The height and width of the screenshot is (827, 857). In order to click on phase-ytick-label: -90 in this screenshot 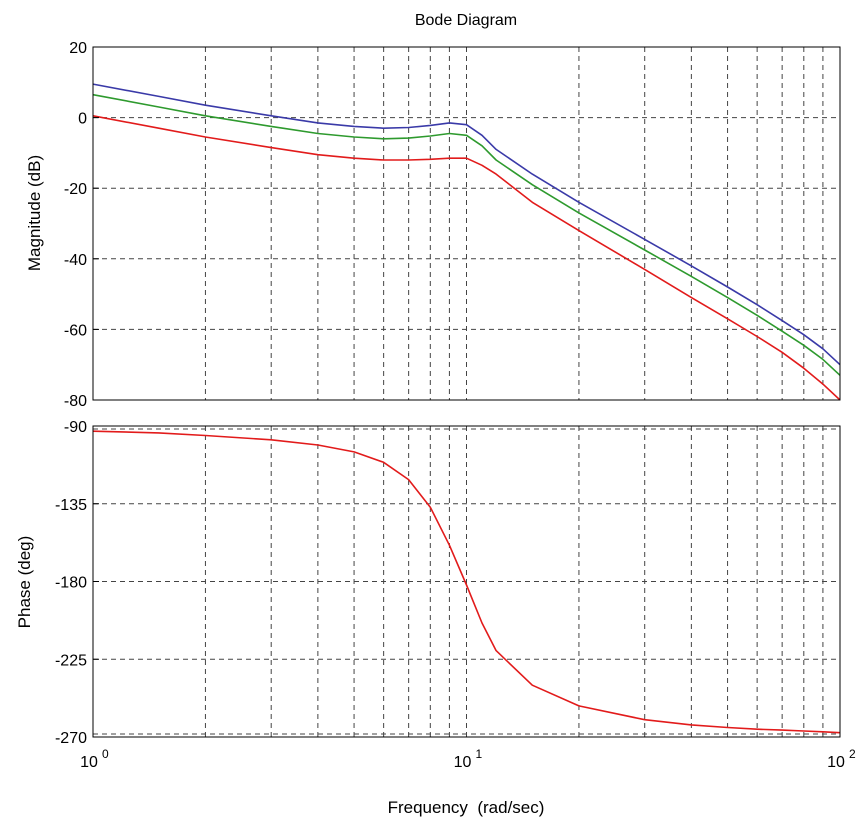, I will do `click(75, 427)`.